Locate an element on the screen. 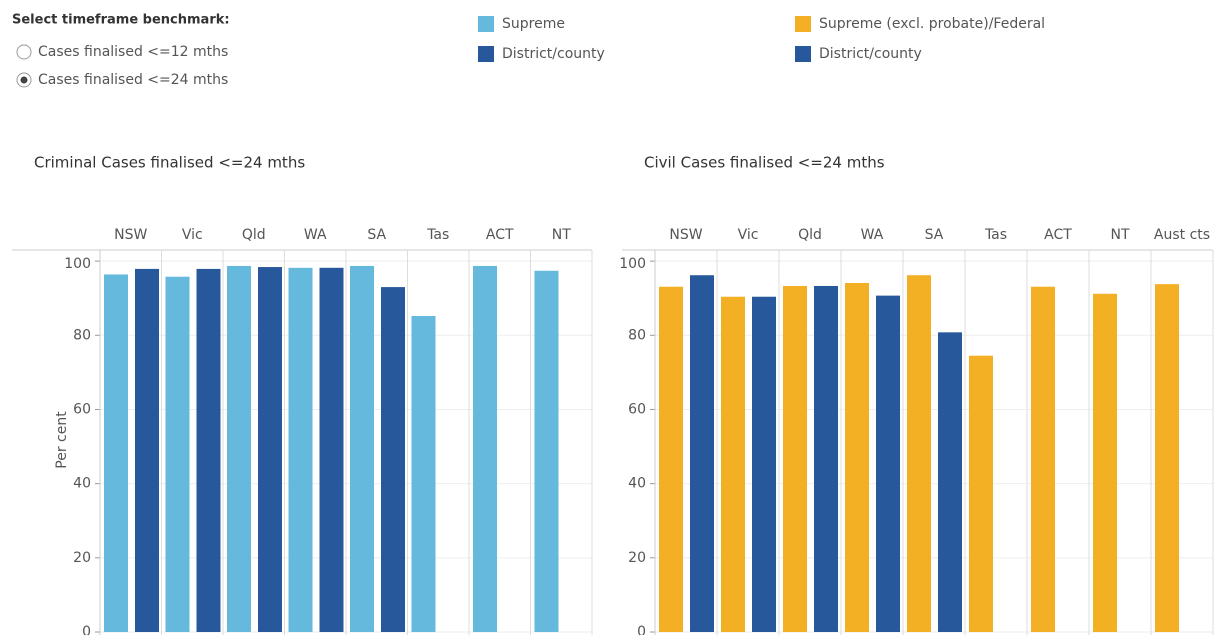 The width and height of the screenshot is (1216, 635). control-label: Select timeframe benchmark: is located at coordinates (121, 20).